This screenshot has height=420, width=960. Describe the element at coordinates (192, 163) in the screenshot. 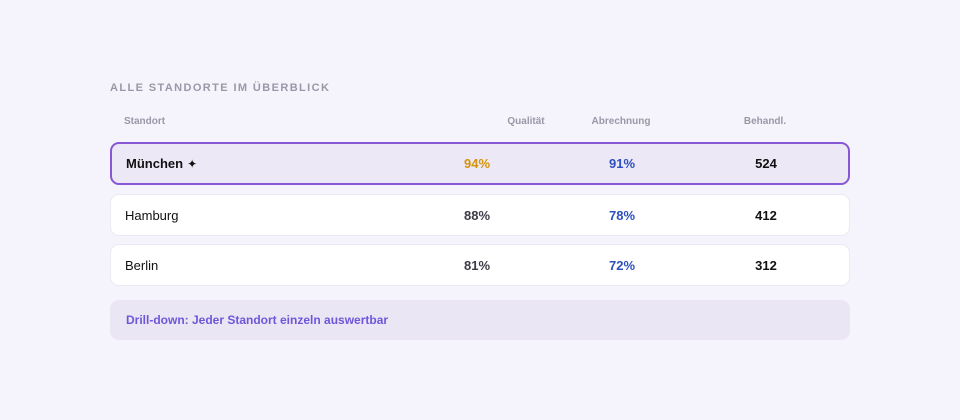

I see `sparkle-icon: ✦` at that location.